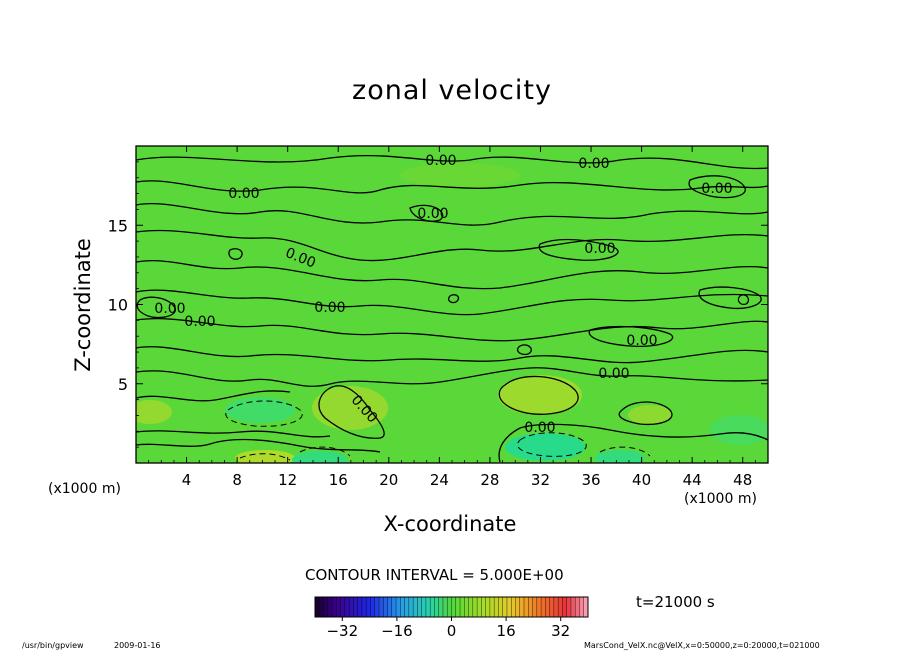 This screenshot has height=654, width=904. What do you see at coordinates (451, 618) in the screenshot?
I see `colorbar: −32 −16 0 16 32` at bounding box center [451, 618].